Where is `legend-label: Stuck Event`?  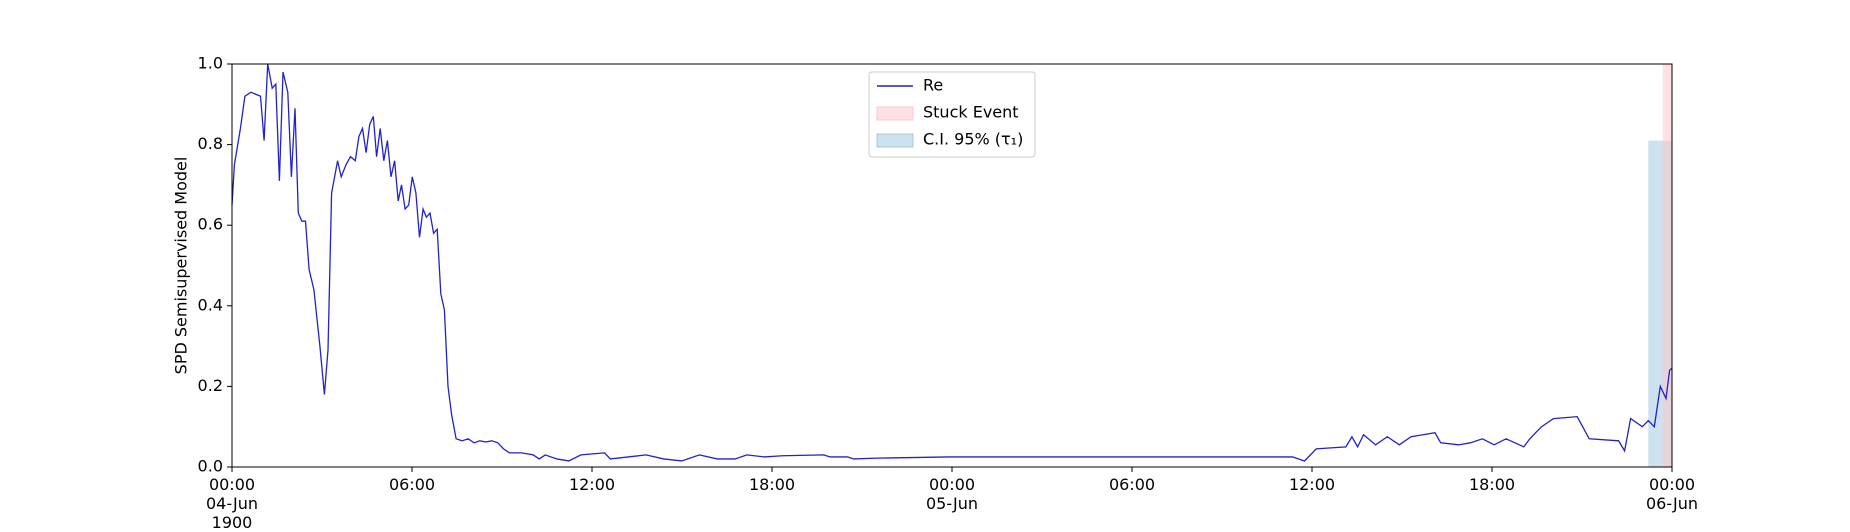
legend-label: Stuck Event is located at coordinates (971, 112).